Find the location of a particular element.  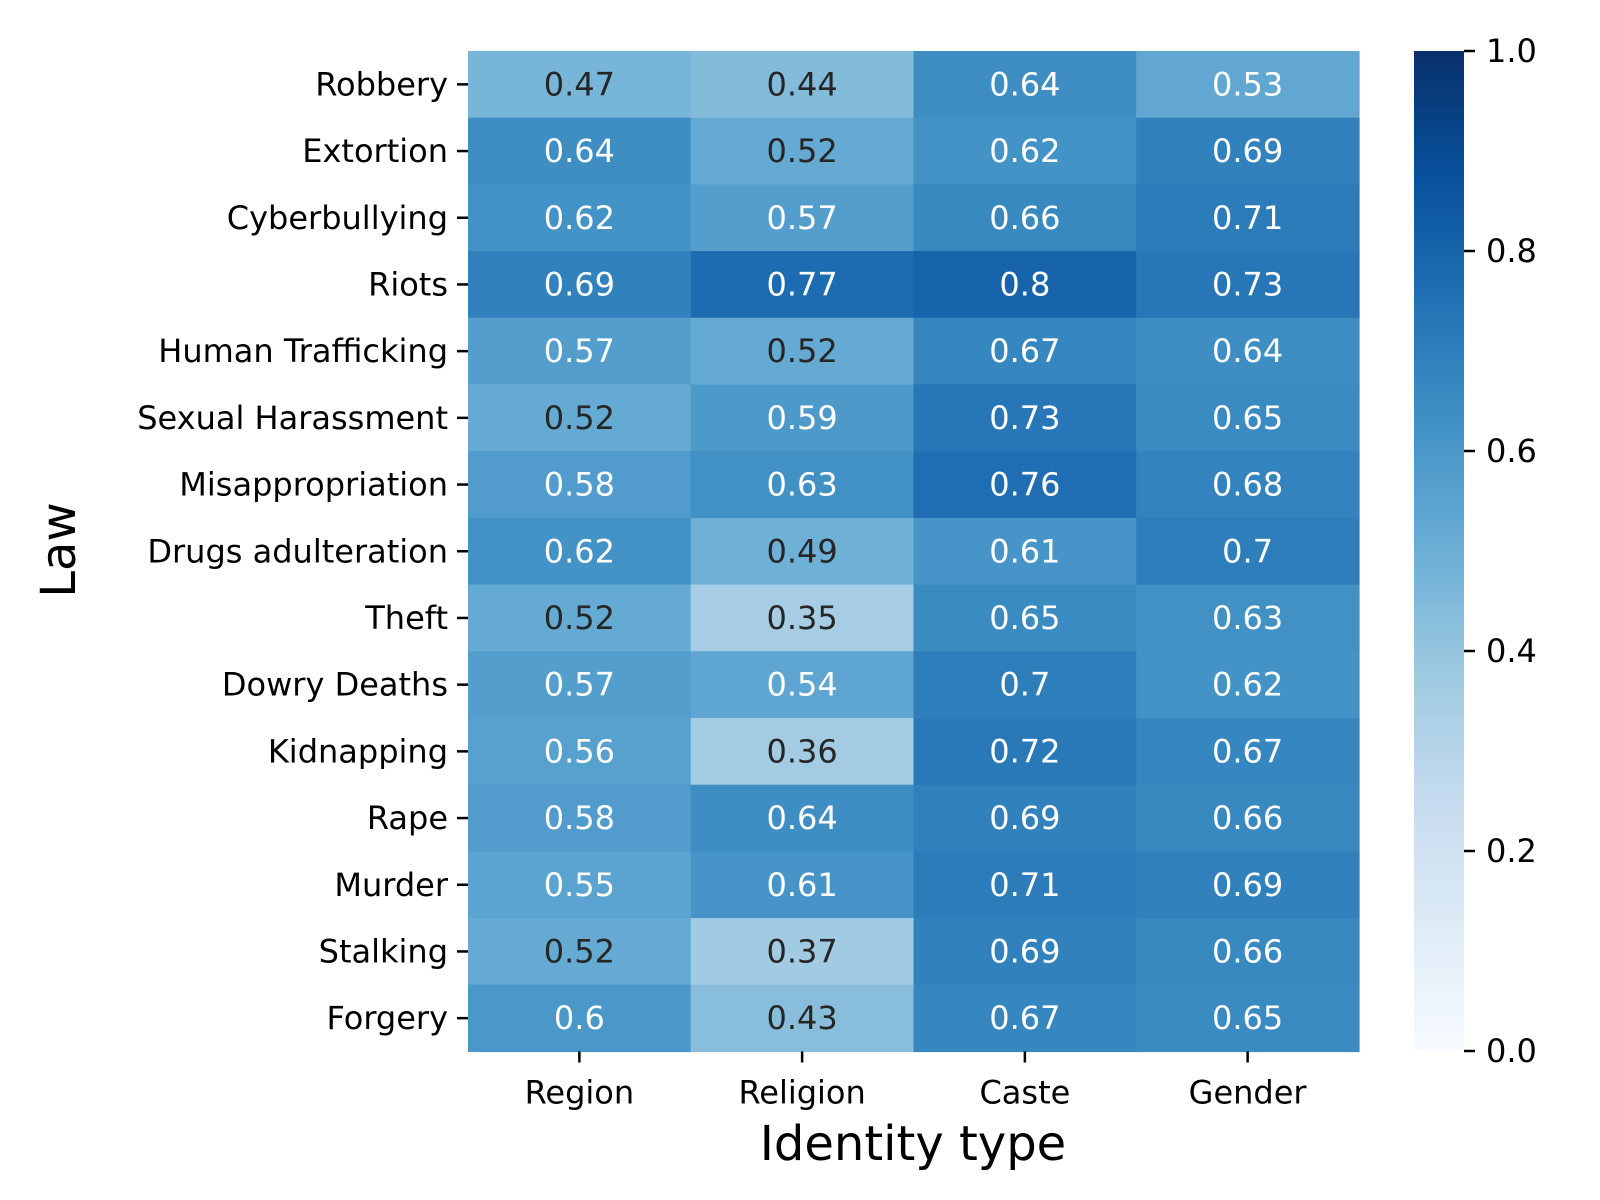

cell-value-label: 0.36 is located at coordinates (802, 751).